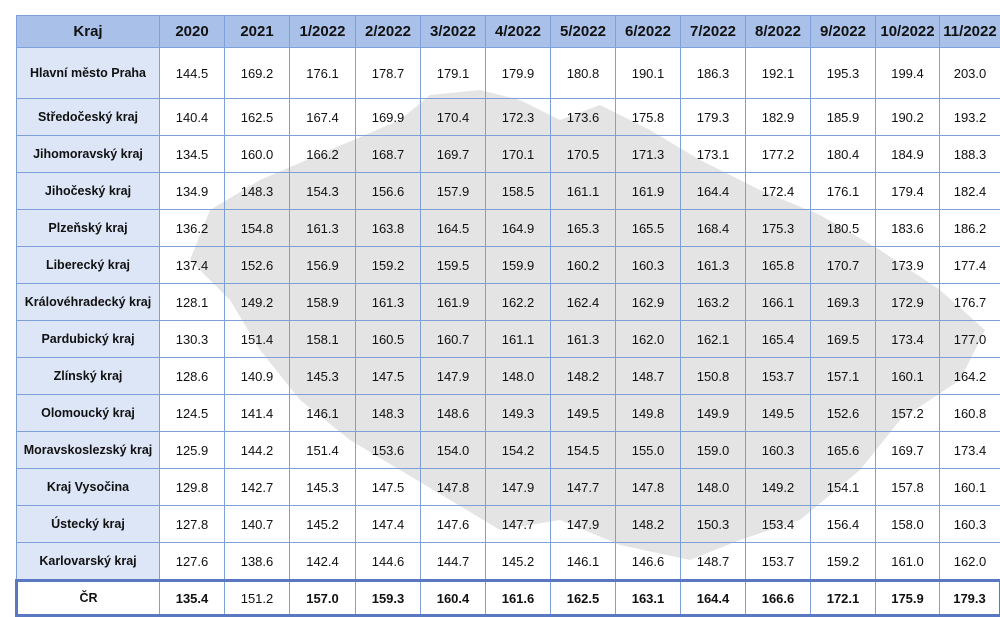 This screenshot has height=617, width=1000. Describe the element at coordinates (257, 598) in the screenshot. I see `total-cell: 151.2` at that location.